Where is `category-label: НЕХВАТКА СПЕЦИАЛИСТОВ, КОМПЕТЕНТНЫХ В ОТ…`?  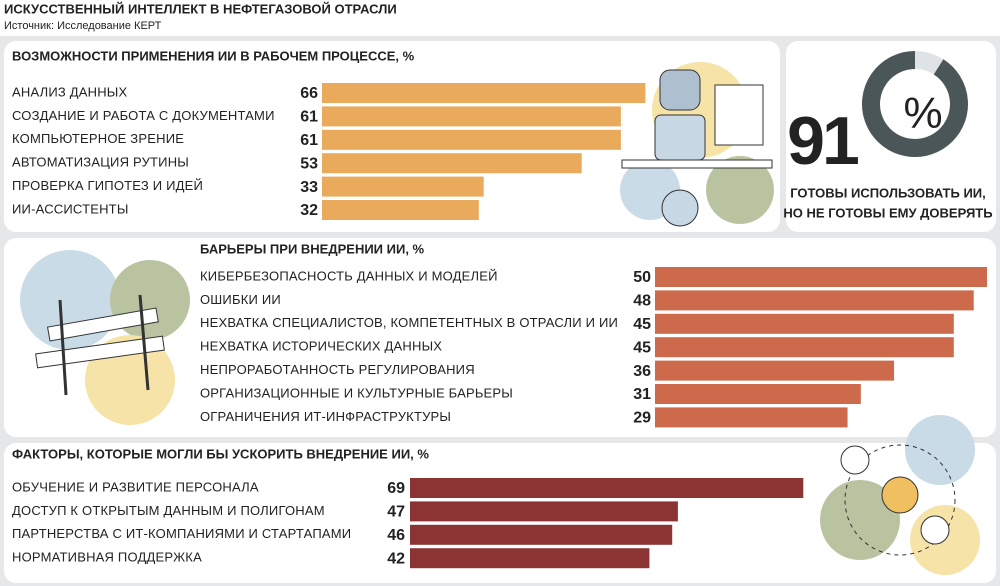
category-label: НЕХВАТКА СПЕЦИАЛИСТОВ, КОМПЕТЕНТНЫХ В ОТ… is located at coordinates (409, 322).